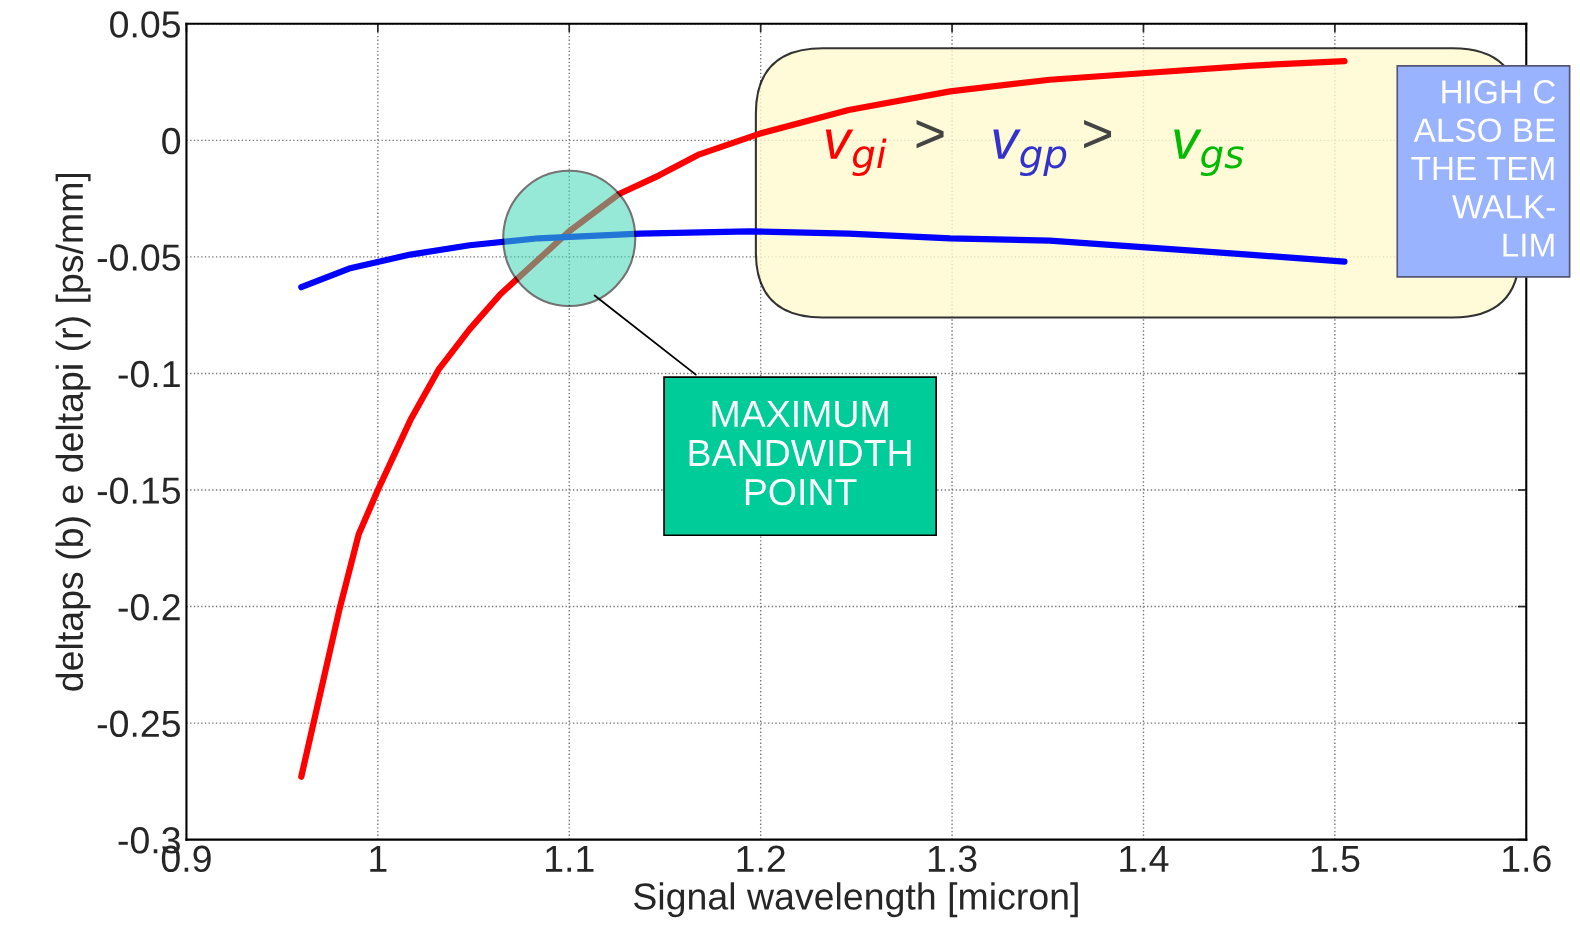  What do you see at coordinates (139, 724) in the screenshot?
I see `y-tick-label: -0.25` at bounding box center [139, 724].